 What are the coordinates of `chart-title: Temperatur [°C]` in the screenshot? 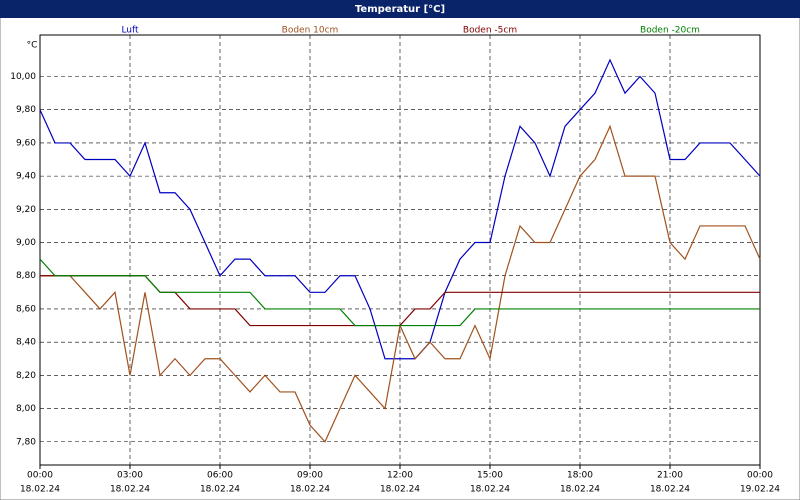 It's located at (400, 9).